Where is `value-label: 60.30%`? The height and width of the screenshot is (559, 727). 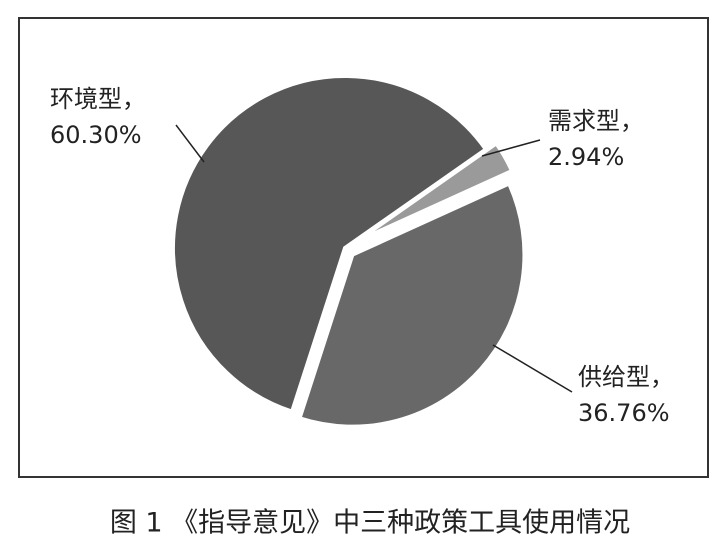 value-label: 60.30% is located at coordinates (96, 135).